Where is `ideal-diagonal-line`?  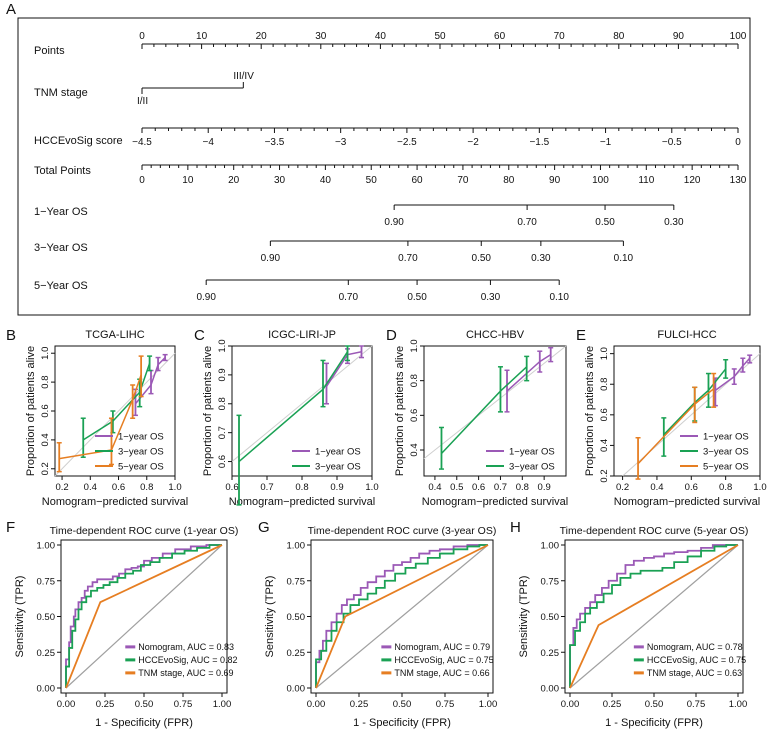 ideal-diagonal-line is located at coordinates (115, 414).